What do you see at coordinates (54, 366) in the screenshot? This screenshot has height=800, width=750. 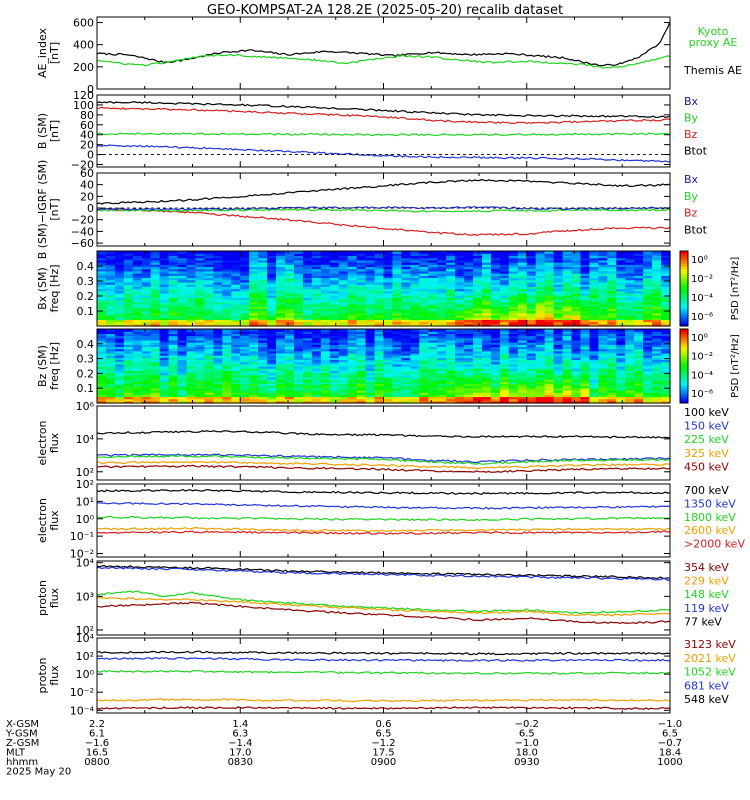 I see `y-axis-label: freq [Hz]` at bounding box center [54, 366].